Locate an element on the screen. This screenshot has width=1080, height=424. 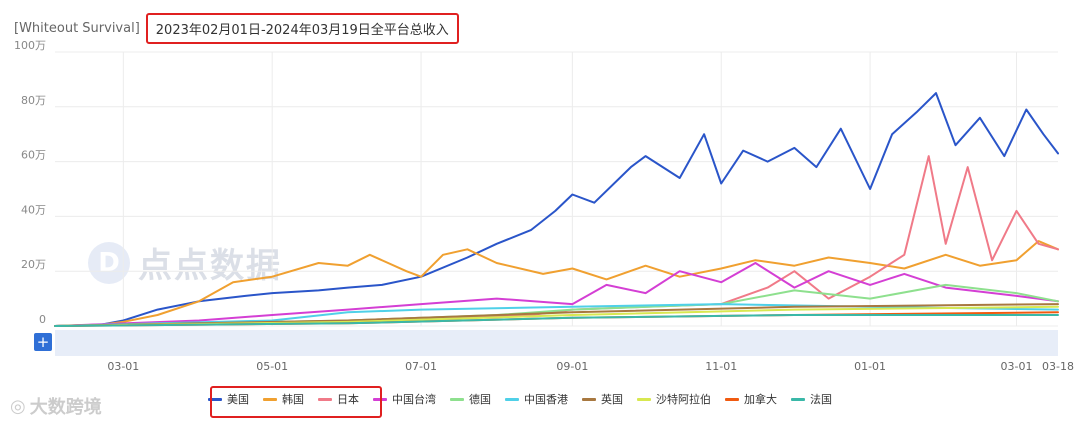
chart-legend: 美国 韩国 日本 中国台湾 德国 中国香港 英国 沙特阿拉伯 加拿大 法国 is located at coordinates (527, 399).